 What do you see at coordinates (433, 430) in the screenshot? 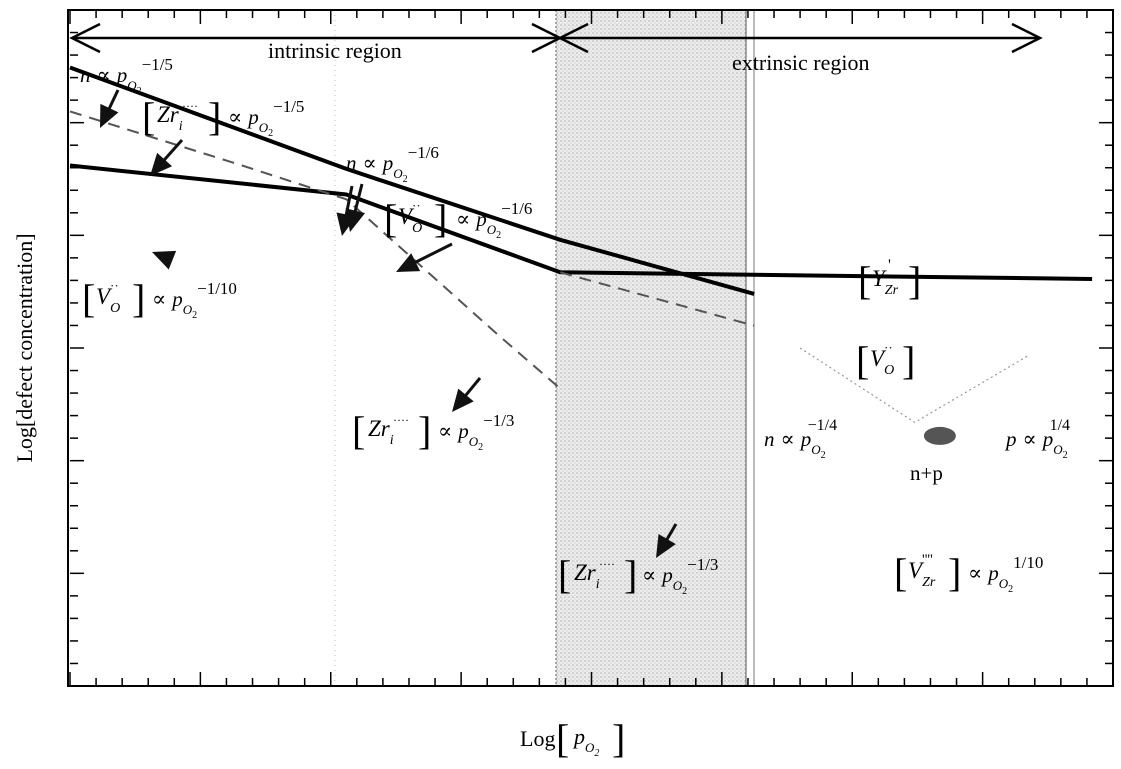
I see `annotation-zr13a: [ Zri ···· ] ∝ pO2−1/3` at bounding box center [433, 430].